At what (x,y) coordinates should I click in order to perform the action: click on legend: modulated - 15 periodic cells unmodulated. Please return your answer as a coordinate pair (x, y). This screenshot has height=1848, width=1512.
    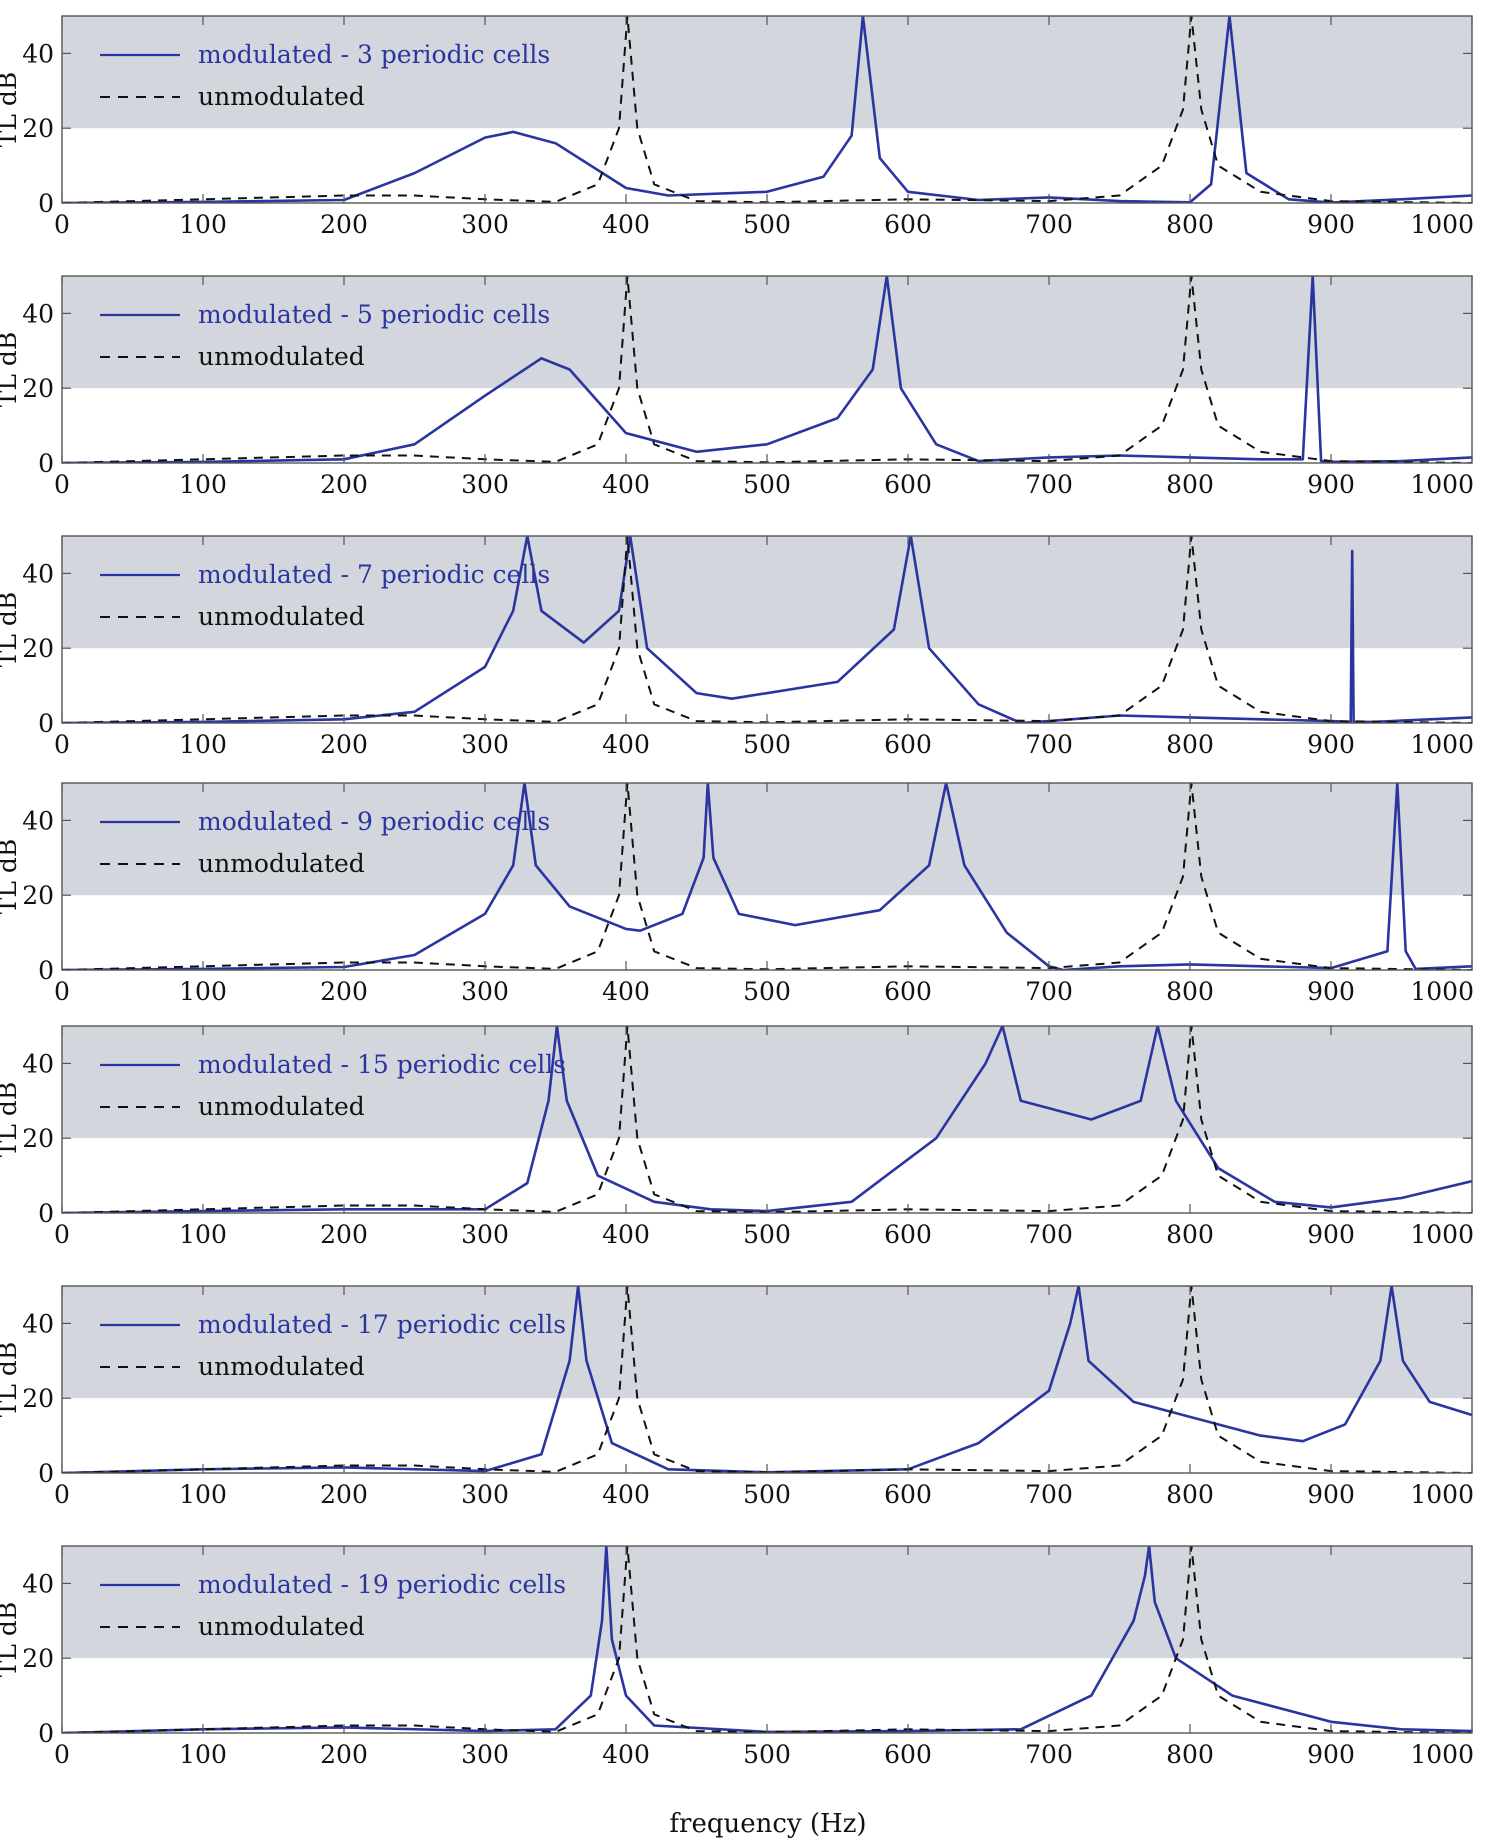
    Looking at the image, I should click on (333, 1085).